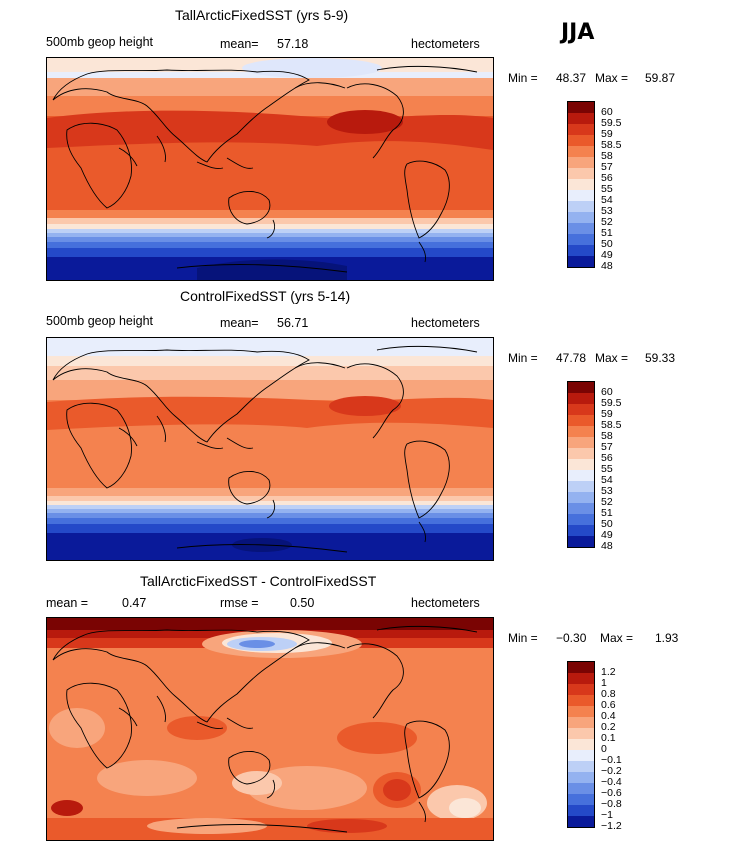 The height and width of the screenshot is (845, 733). What do you see at coordinates (293, 323) in the screenshot?
I see `panel2-mean-value: 56.71` at bounding box center [293, 323].